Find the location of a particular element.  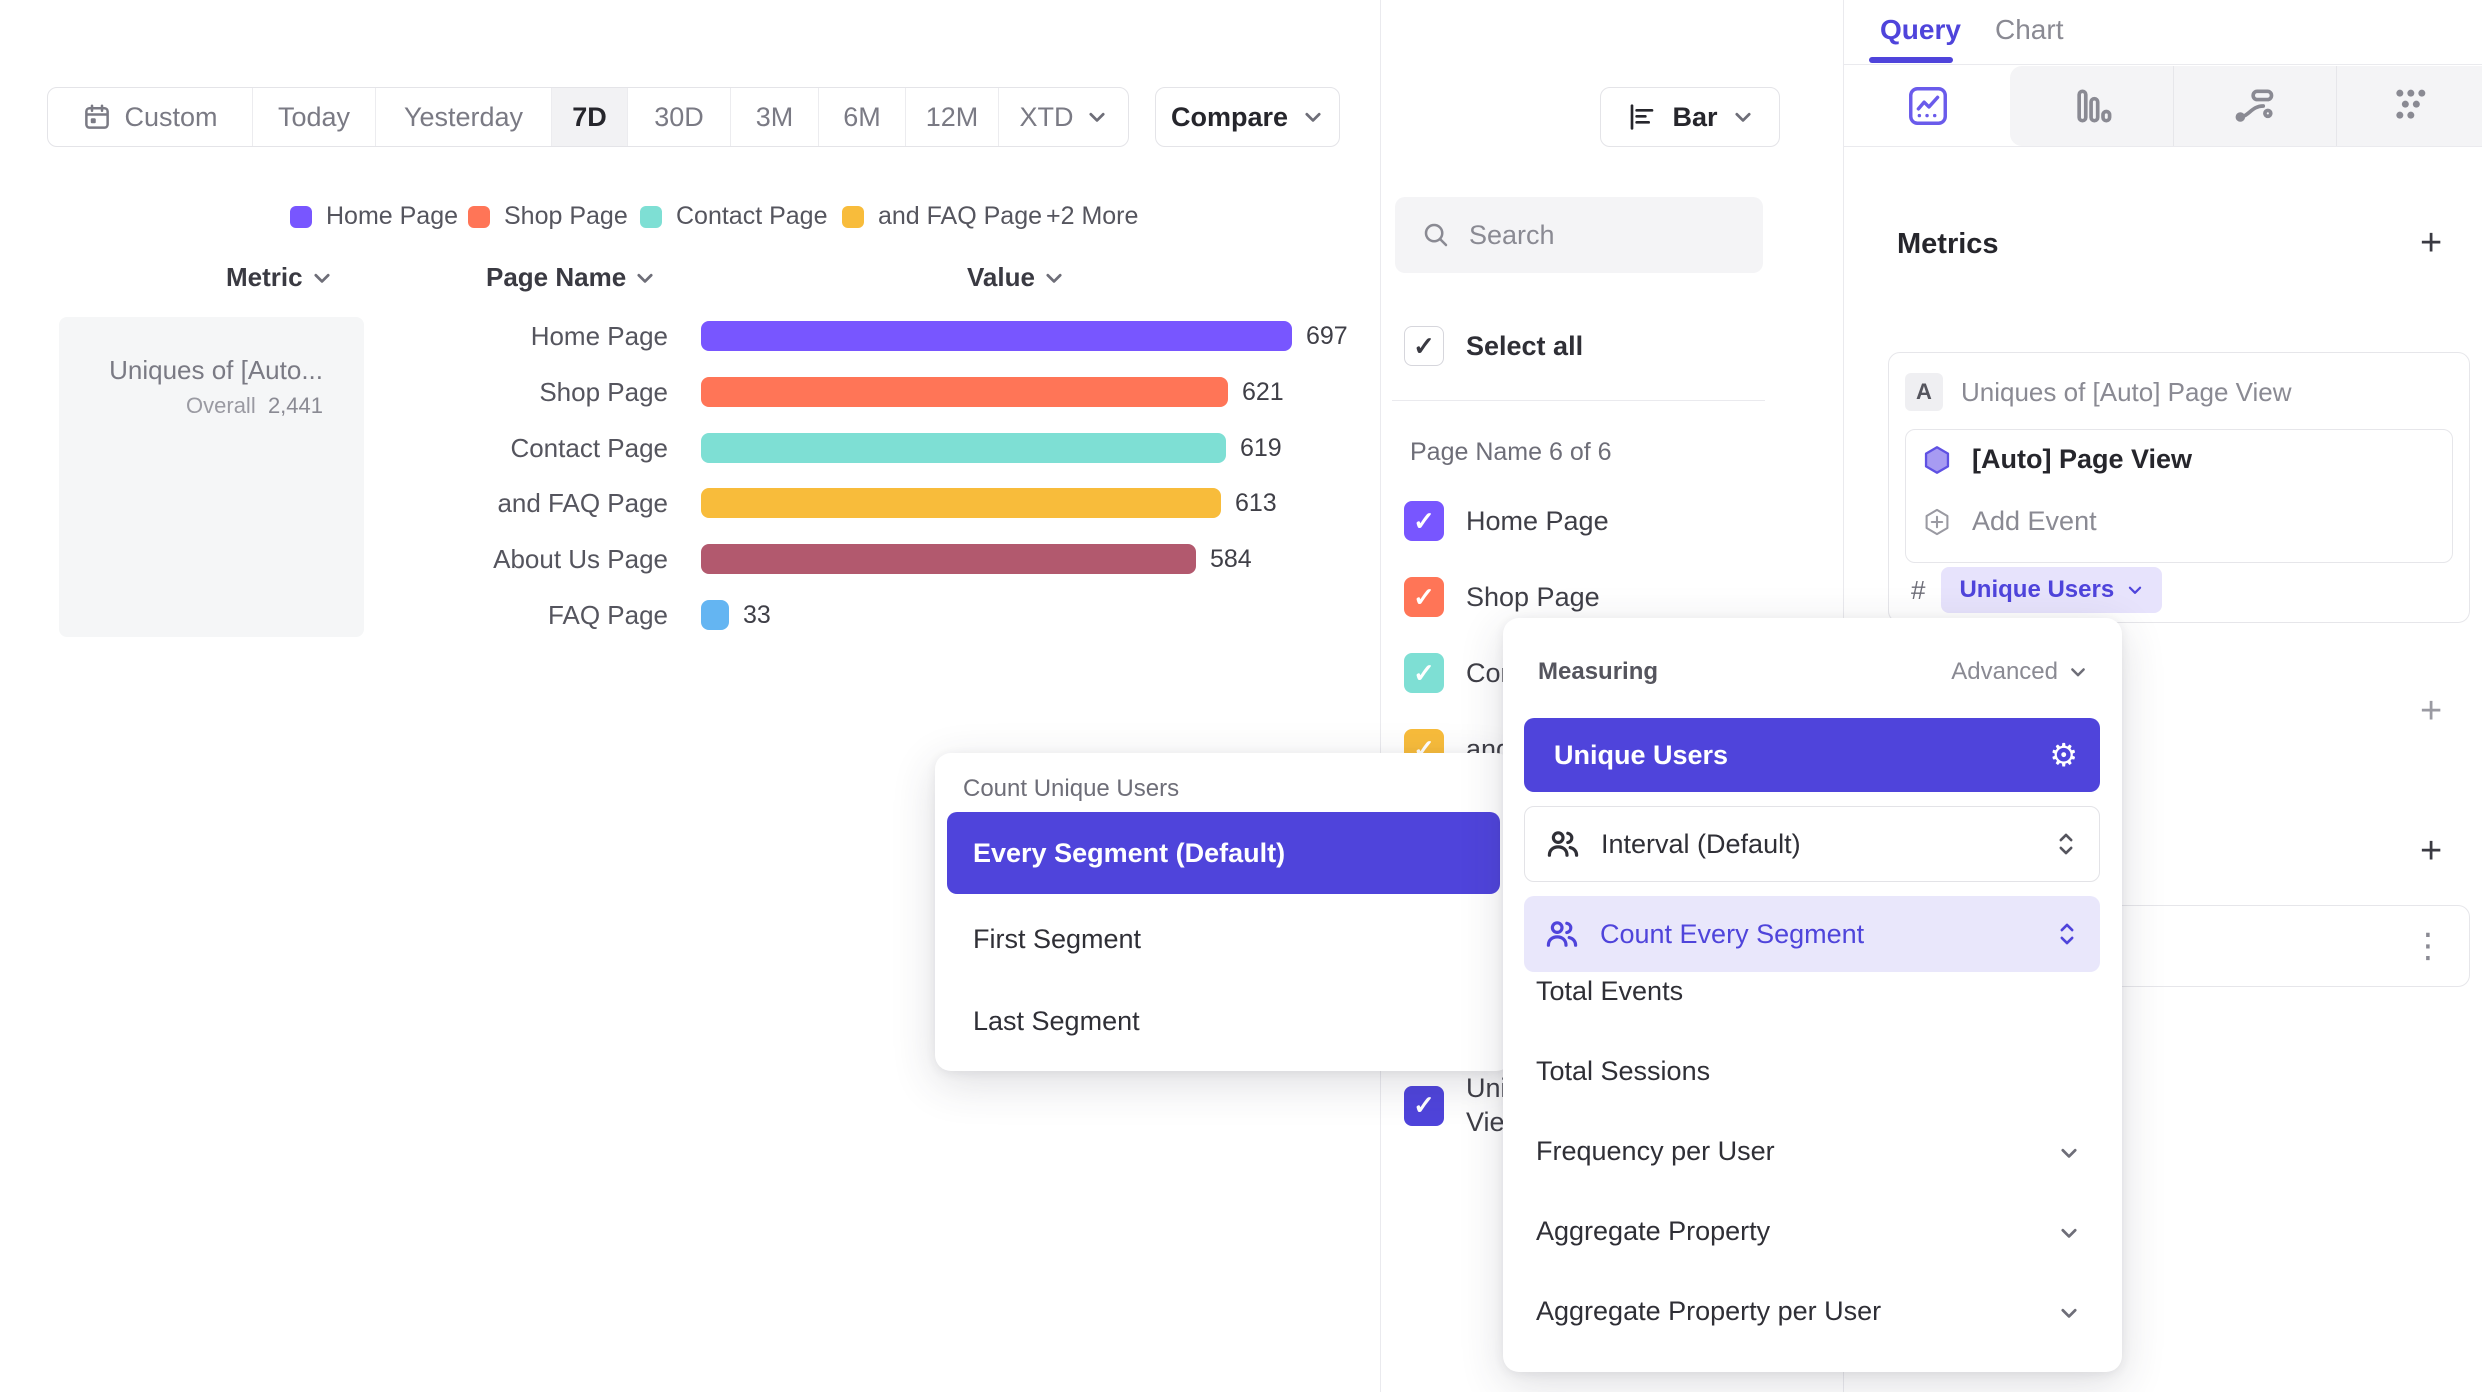

search-placeholder: Search is located at coordinates (1512, 234).